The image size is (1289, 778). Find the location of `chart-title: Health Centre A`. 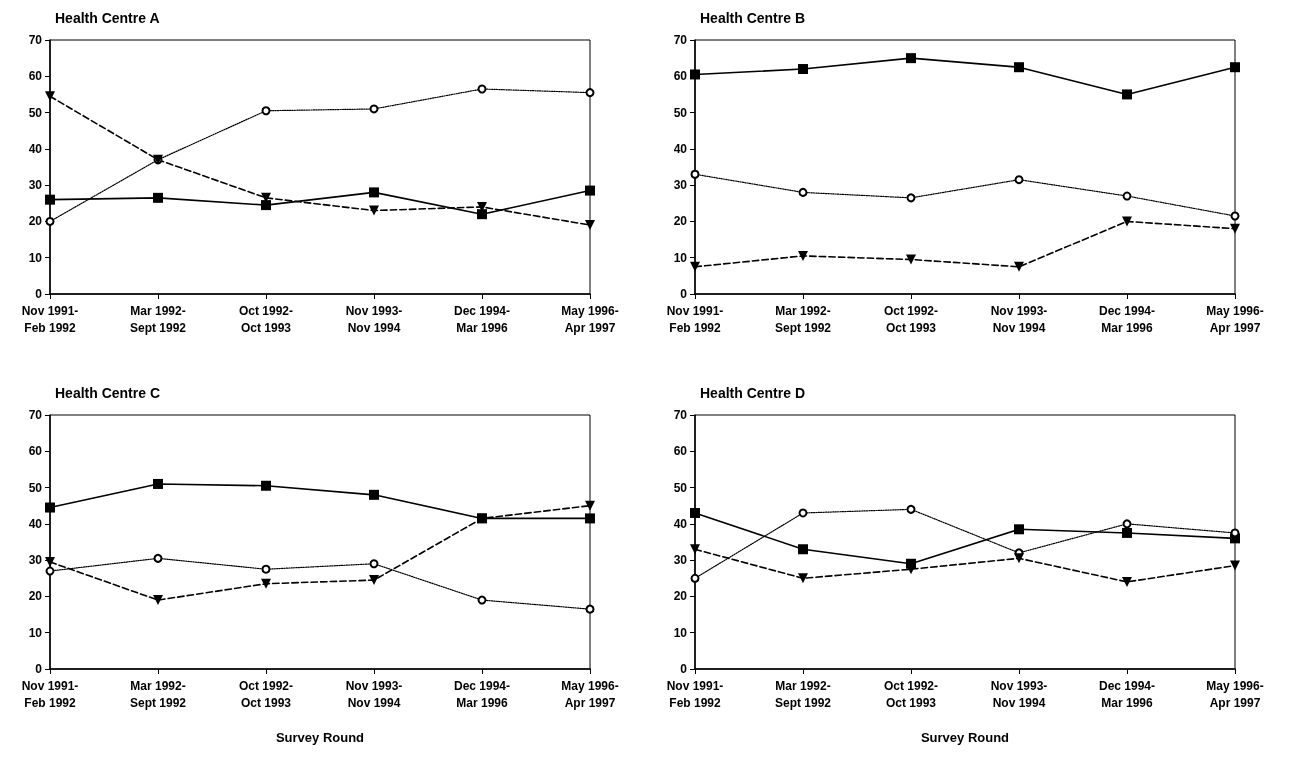

chart-title: Health Centre A is located at coordinates (107, 18).